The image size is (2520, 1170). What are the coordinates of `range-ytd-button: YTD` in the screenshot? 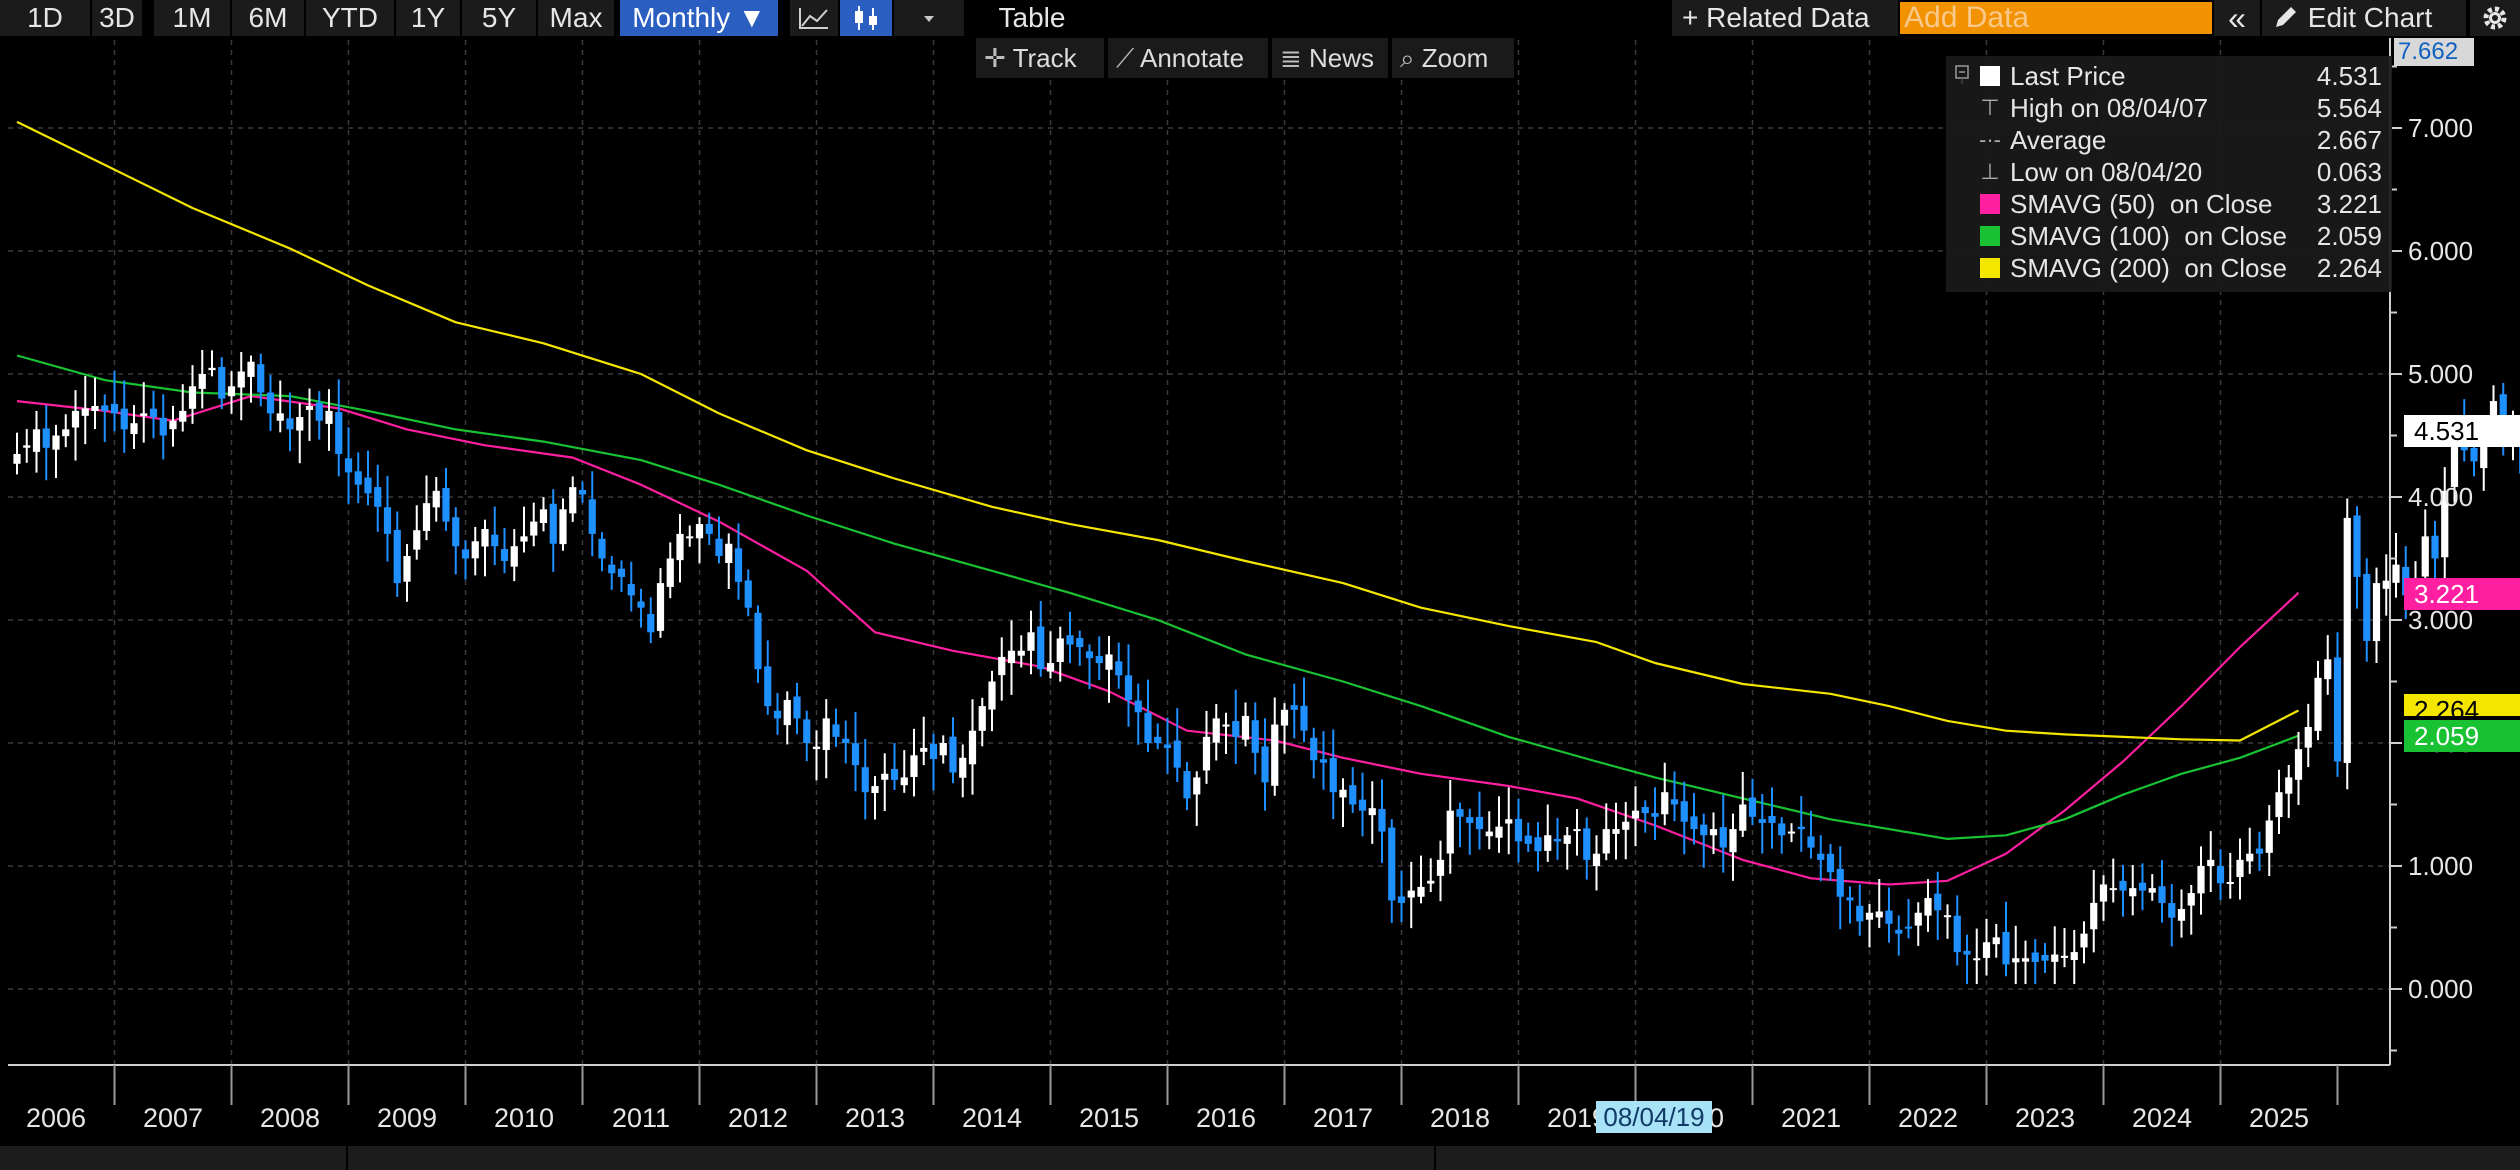 It's located at (351, 18).